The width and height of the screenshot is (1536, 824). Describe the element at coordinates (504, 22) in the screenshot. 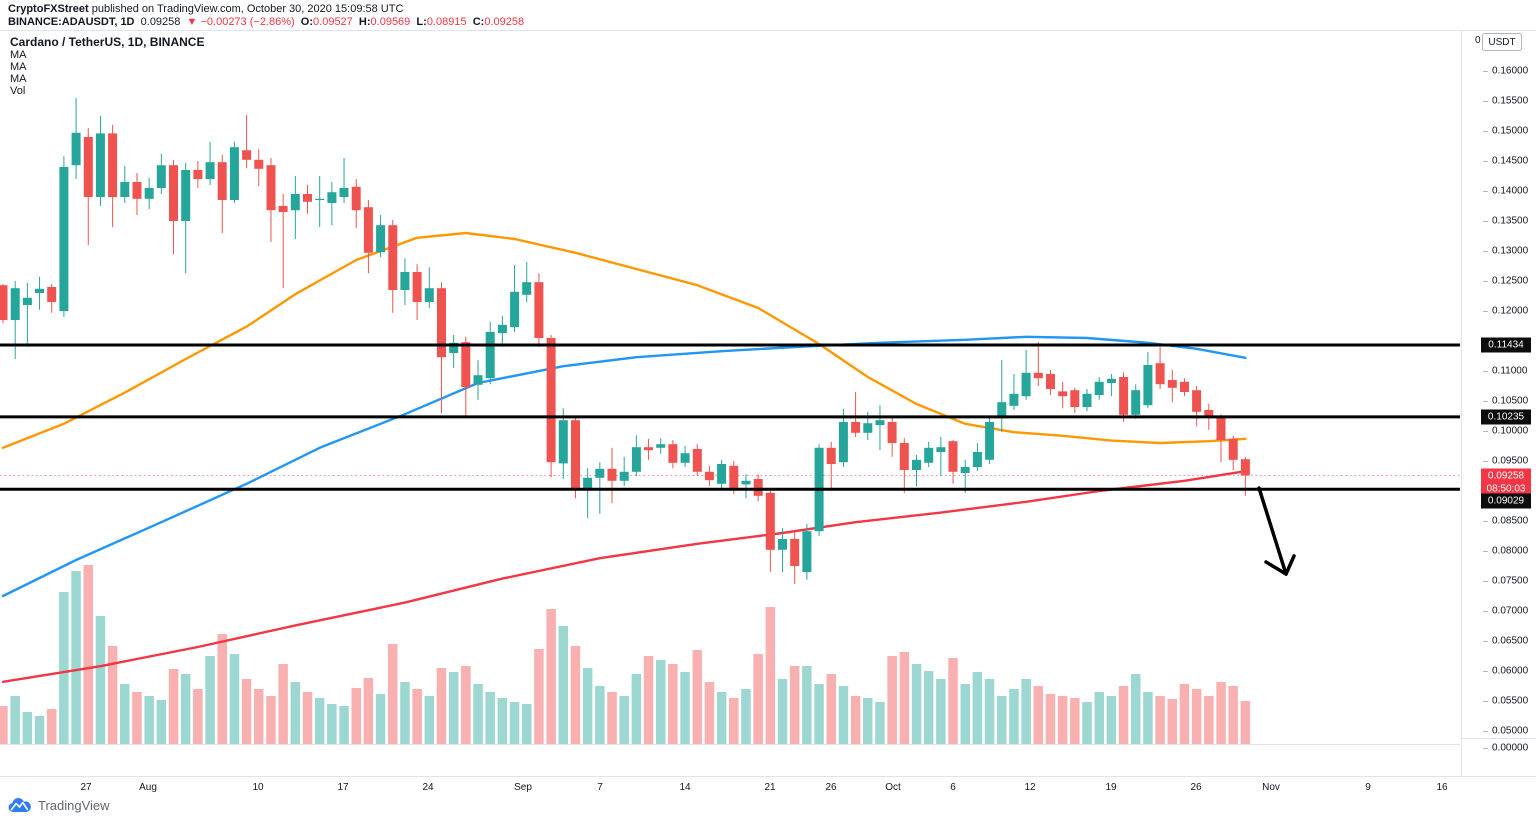

I see `close-value: 0.09258` at that location.